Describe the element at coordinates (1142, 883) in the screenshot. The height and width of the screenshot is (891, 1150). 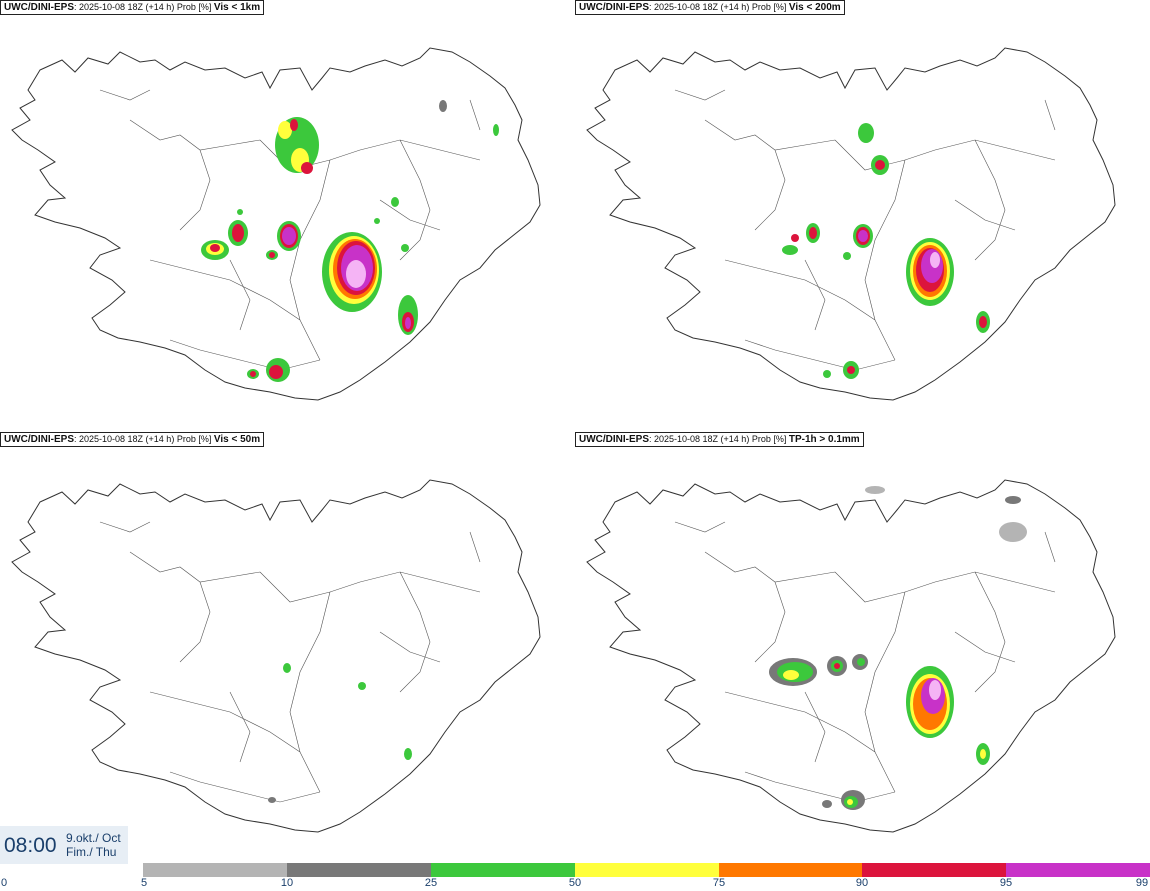
I see `legend-tick: 99` at that location.